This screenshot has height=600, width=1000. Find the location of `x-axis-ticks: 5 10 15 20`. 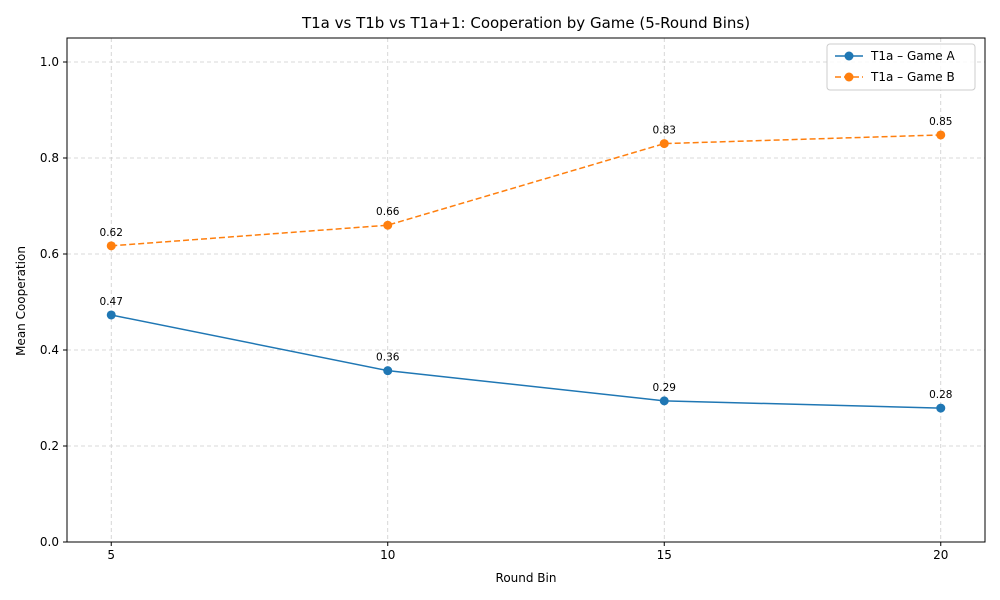

x-axis-ticks: 5 10 15 20 is located at coordinates (527, 552).